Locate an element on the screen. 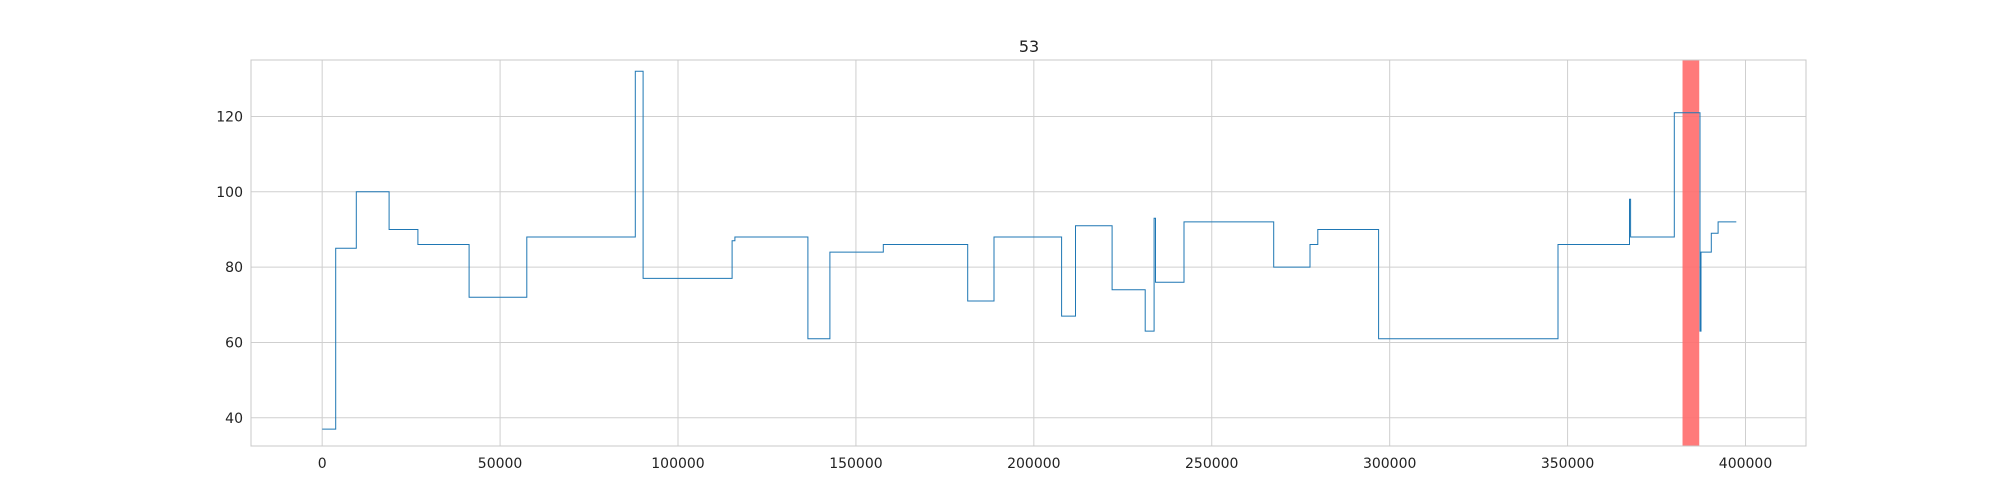  y-tick-label: 80 is located at coordinates (234, 268).